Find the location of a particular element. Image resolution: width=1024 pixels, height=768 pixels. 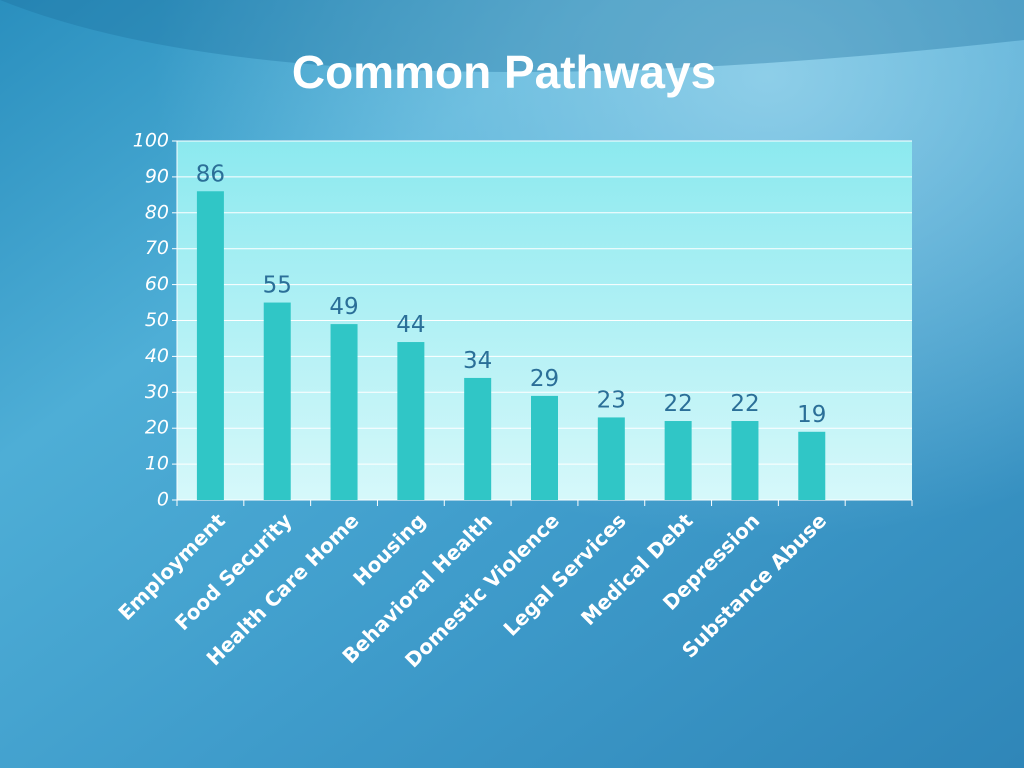

value-label: 86 is located at coordinates (210, 174).